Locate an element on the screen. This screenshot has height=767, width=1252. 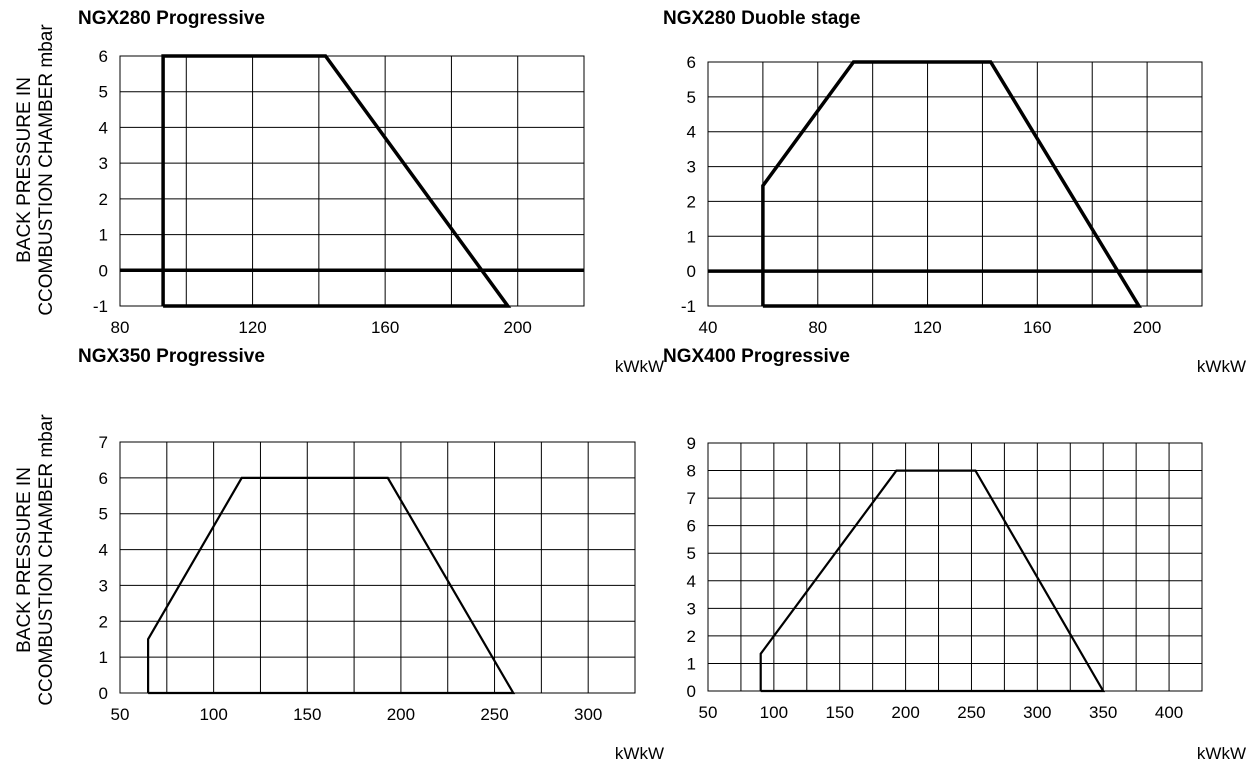
y-axis-label-top-line1: BACK PRESSURE IN is located at coordinates (24, 170).